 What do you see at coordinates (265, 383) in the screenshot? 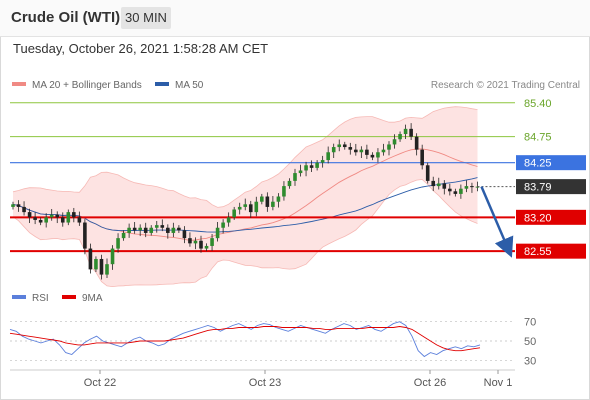
I see `x-tick-label-1: Oct 23` at bounding box center [265, 383].